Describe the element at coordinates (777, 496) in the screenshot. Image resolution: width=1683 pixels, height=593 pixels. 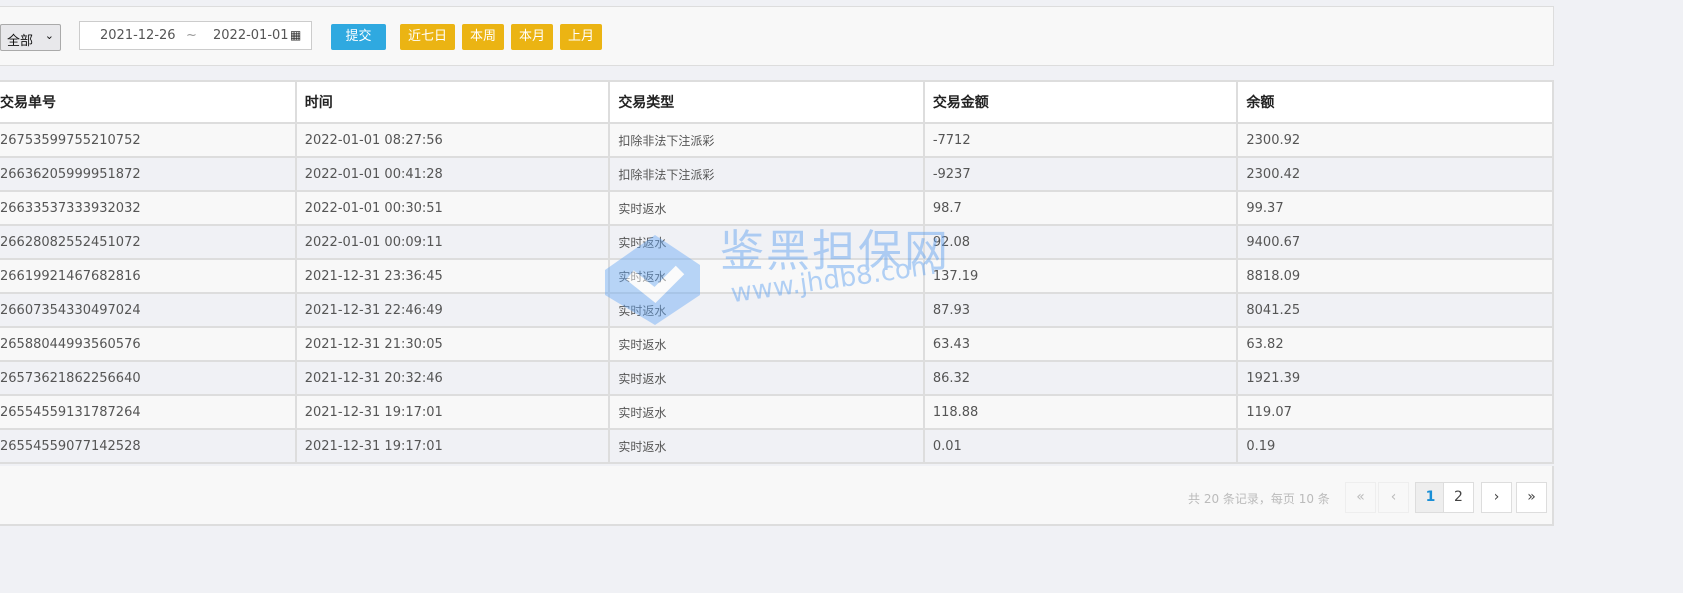
I see `table-footer` at that location.